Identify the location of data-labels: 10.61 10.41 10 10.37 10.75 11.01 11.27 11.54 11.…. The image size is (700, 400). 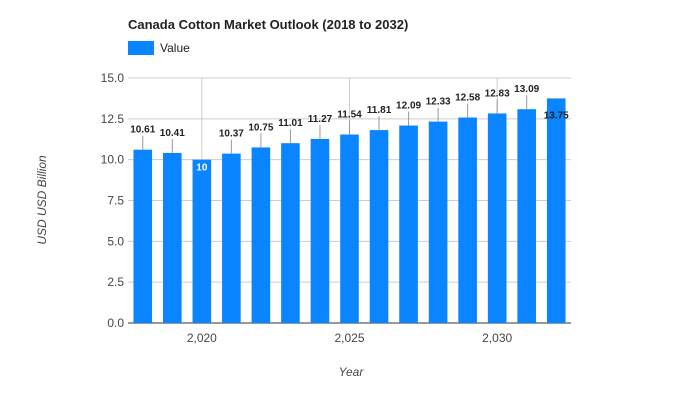
(349, 128).